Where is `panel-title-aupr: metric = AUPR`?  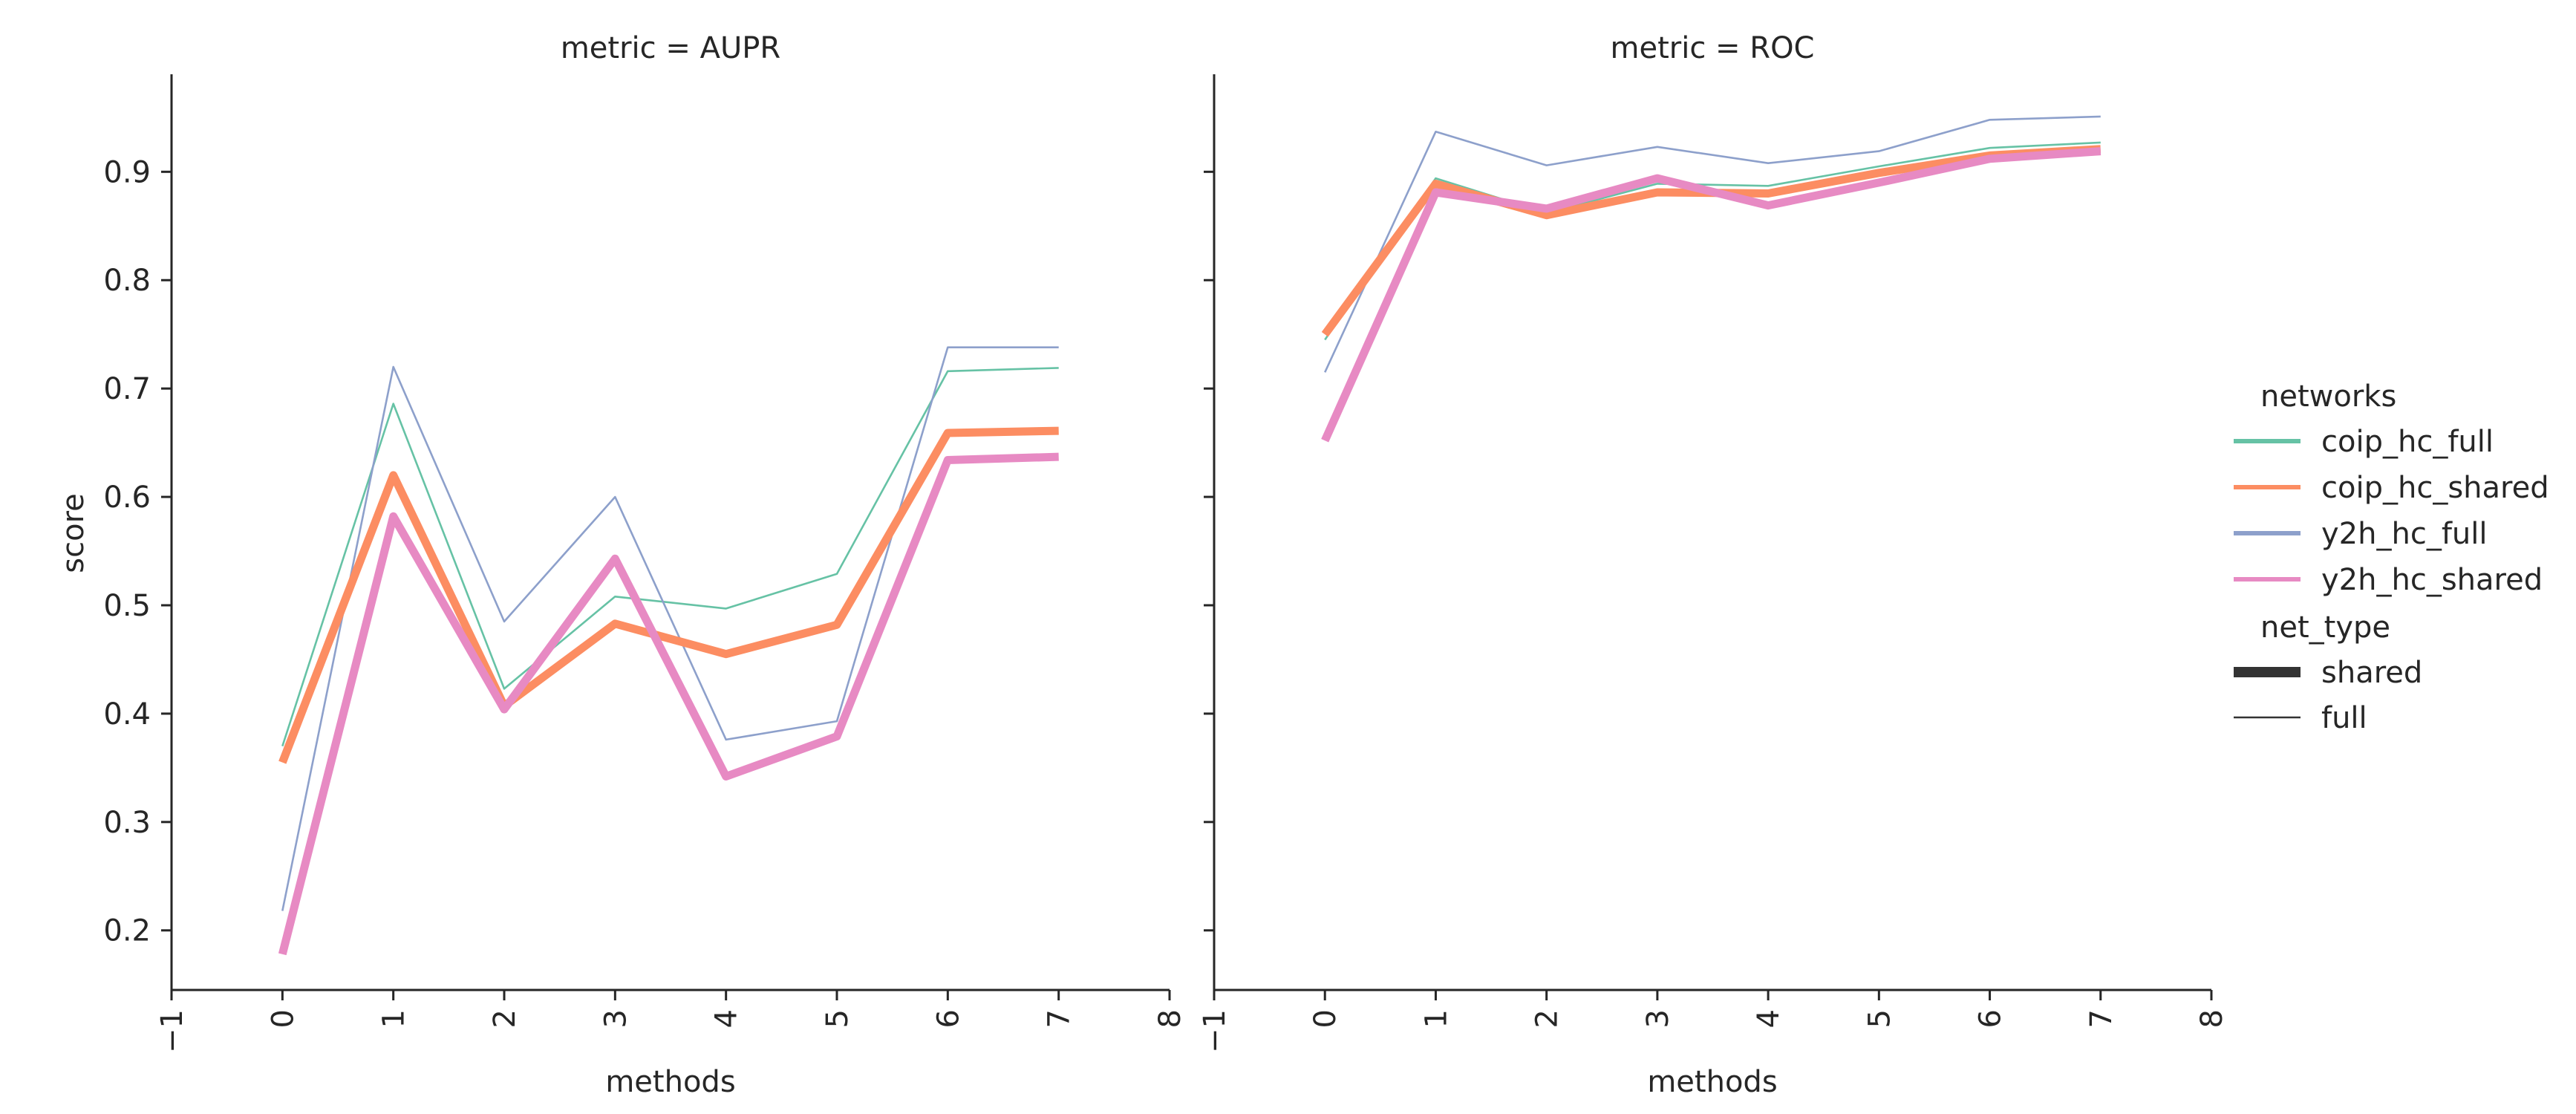 panel-title-aupr: metric = AUPR is located at coordinates (670, 48).